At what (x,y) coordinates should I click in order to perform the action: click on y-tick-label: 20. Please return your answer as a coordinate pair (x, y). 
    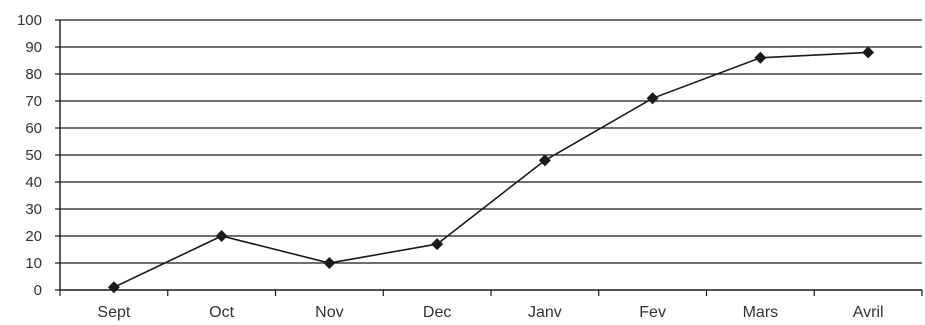
    Looking at the image, I should click on (33, 236).